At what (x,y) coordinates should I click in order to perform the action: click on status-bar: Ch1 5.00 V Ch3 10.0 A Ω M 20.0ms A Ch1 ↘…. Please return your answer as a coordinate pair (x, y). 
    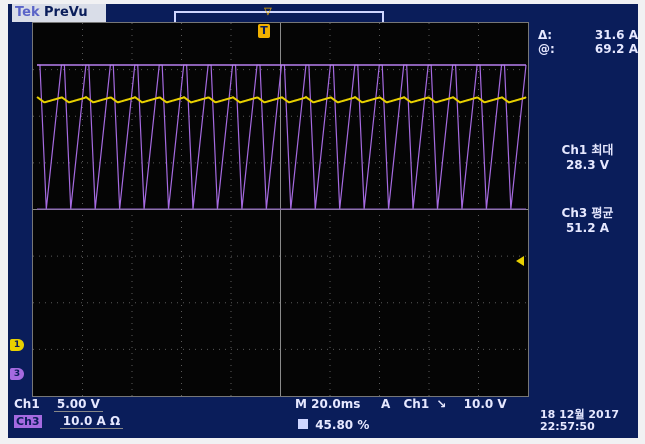
    Looking at the image, I should click on (323, 416).